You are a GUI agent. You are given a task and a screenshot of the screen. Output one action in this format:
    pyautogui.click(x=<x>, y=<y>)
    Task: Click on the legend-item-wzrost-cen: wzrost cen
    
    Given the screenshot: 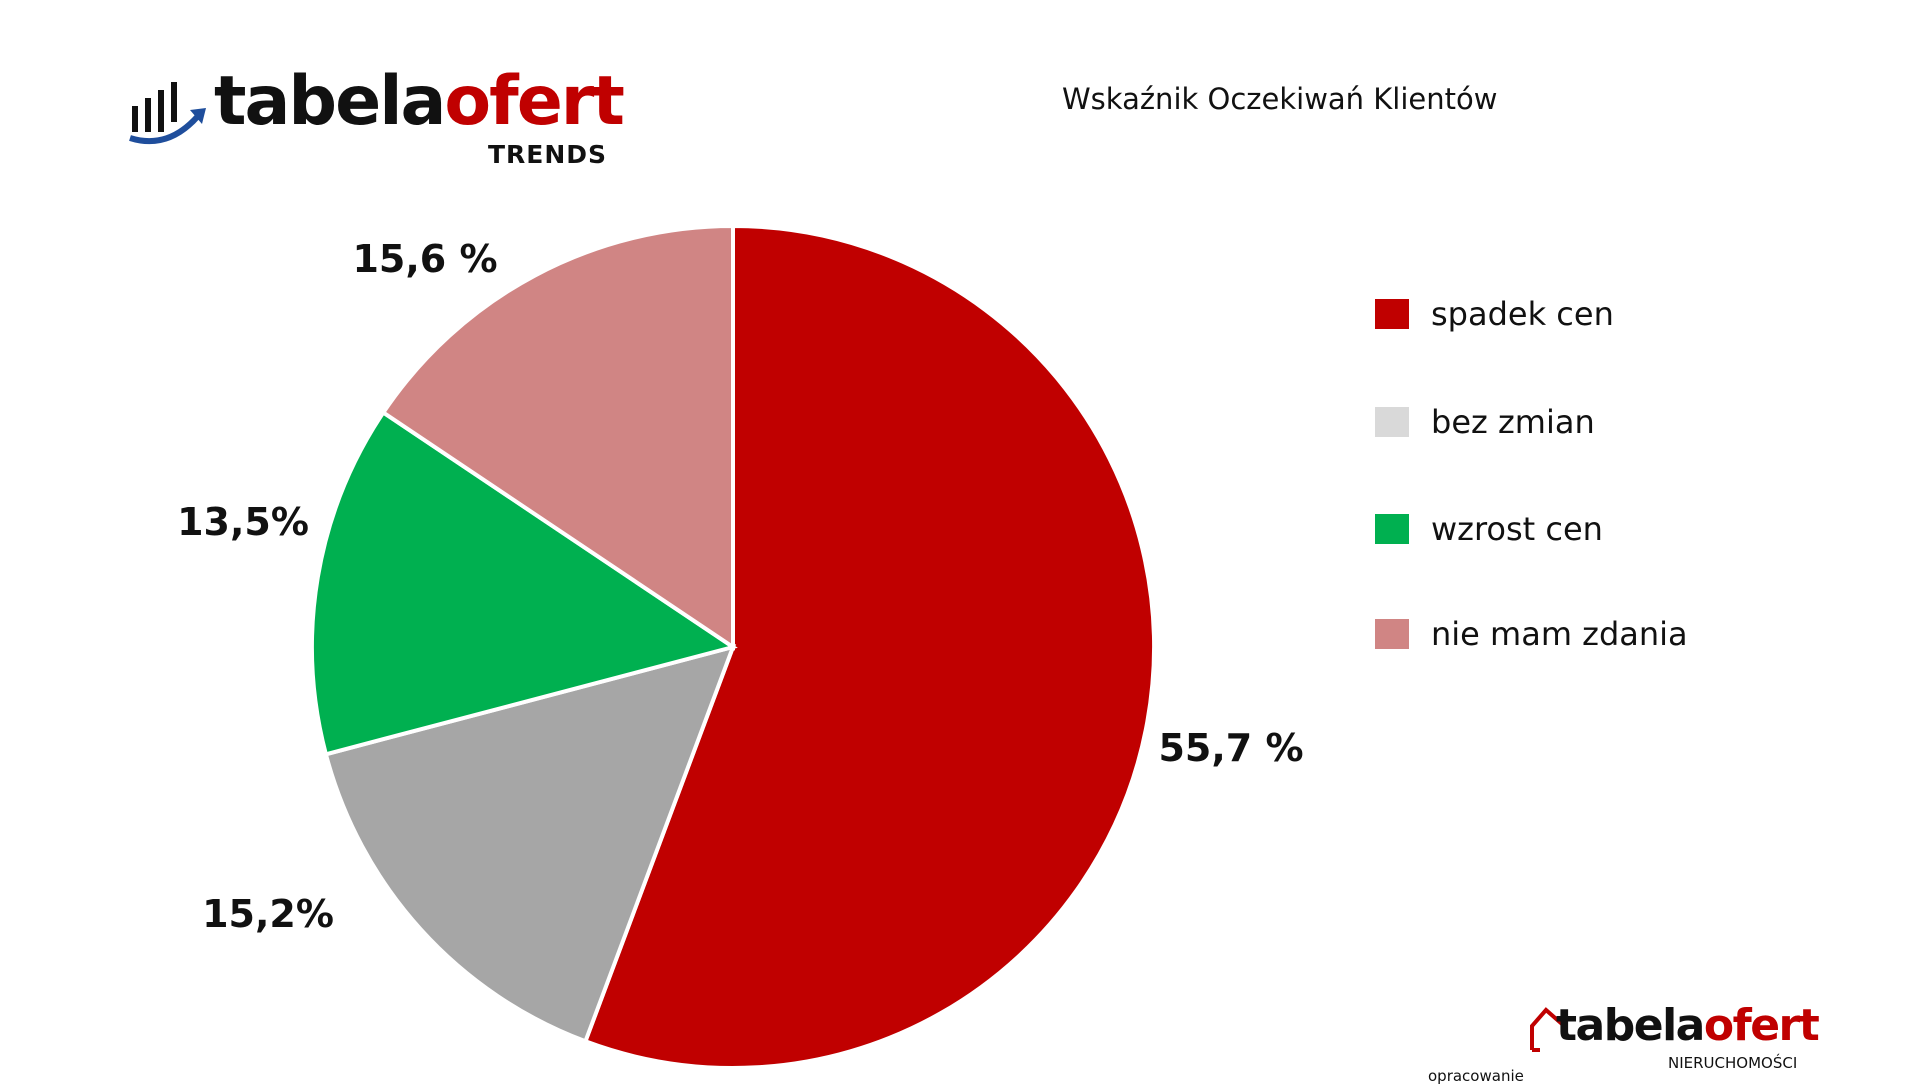 What is the action you would take?
    pyautogui.click(x=1489, y=529)
    